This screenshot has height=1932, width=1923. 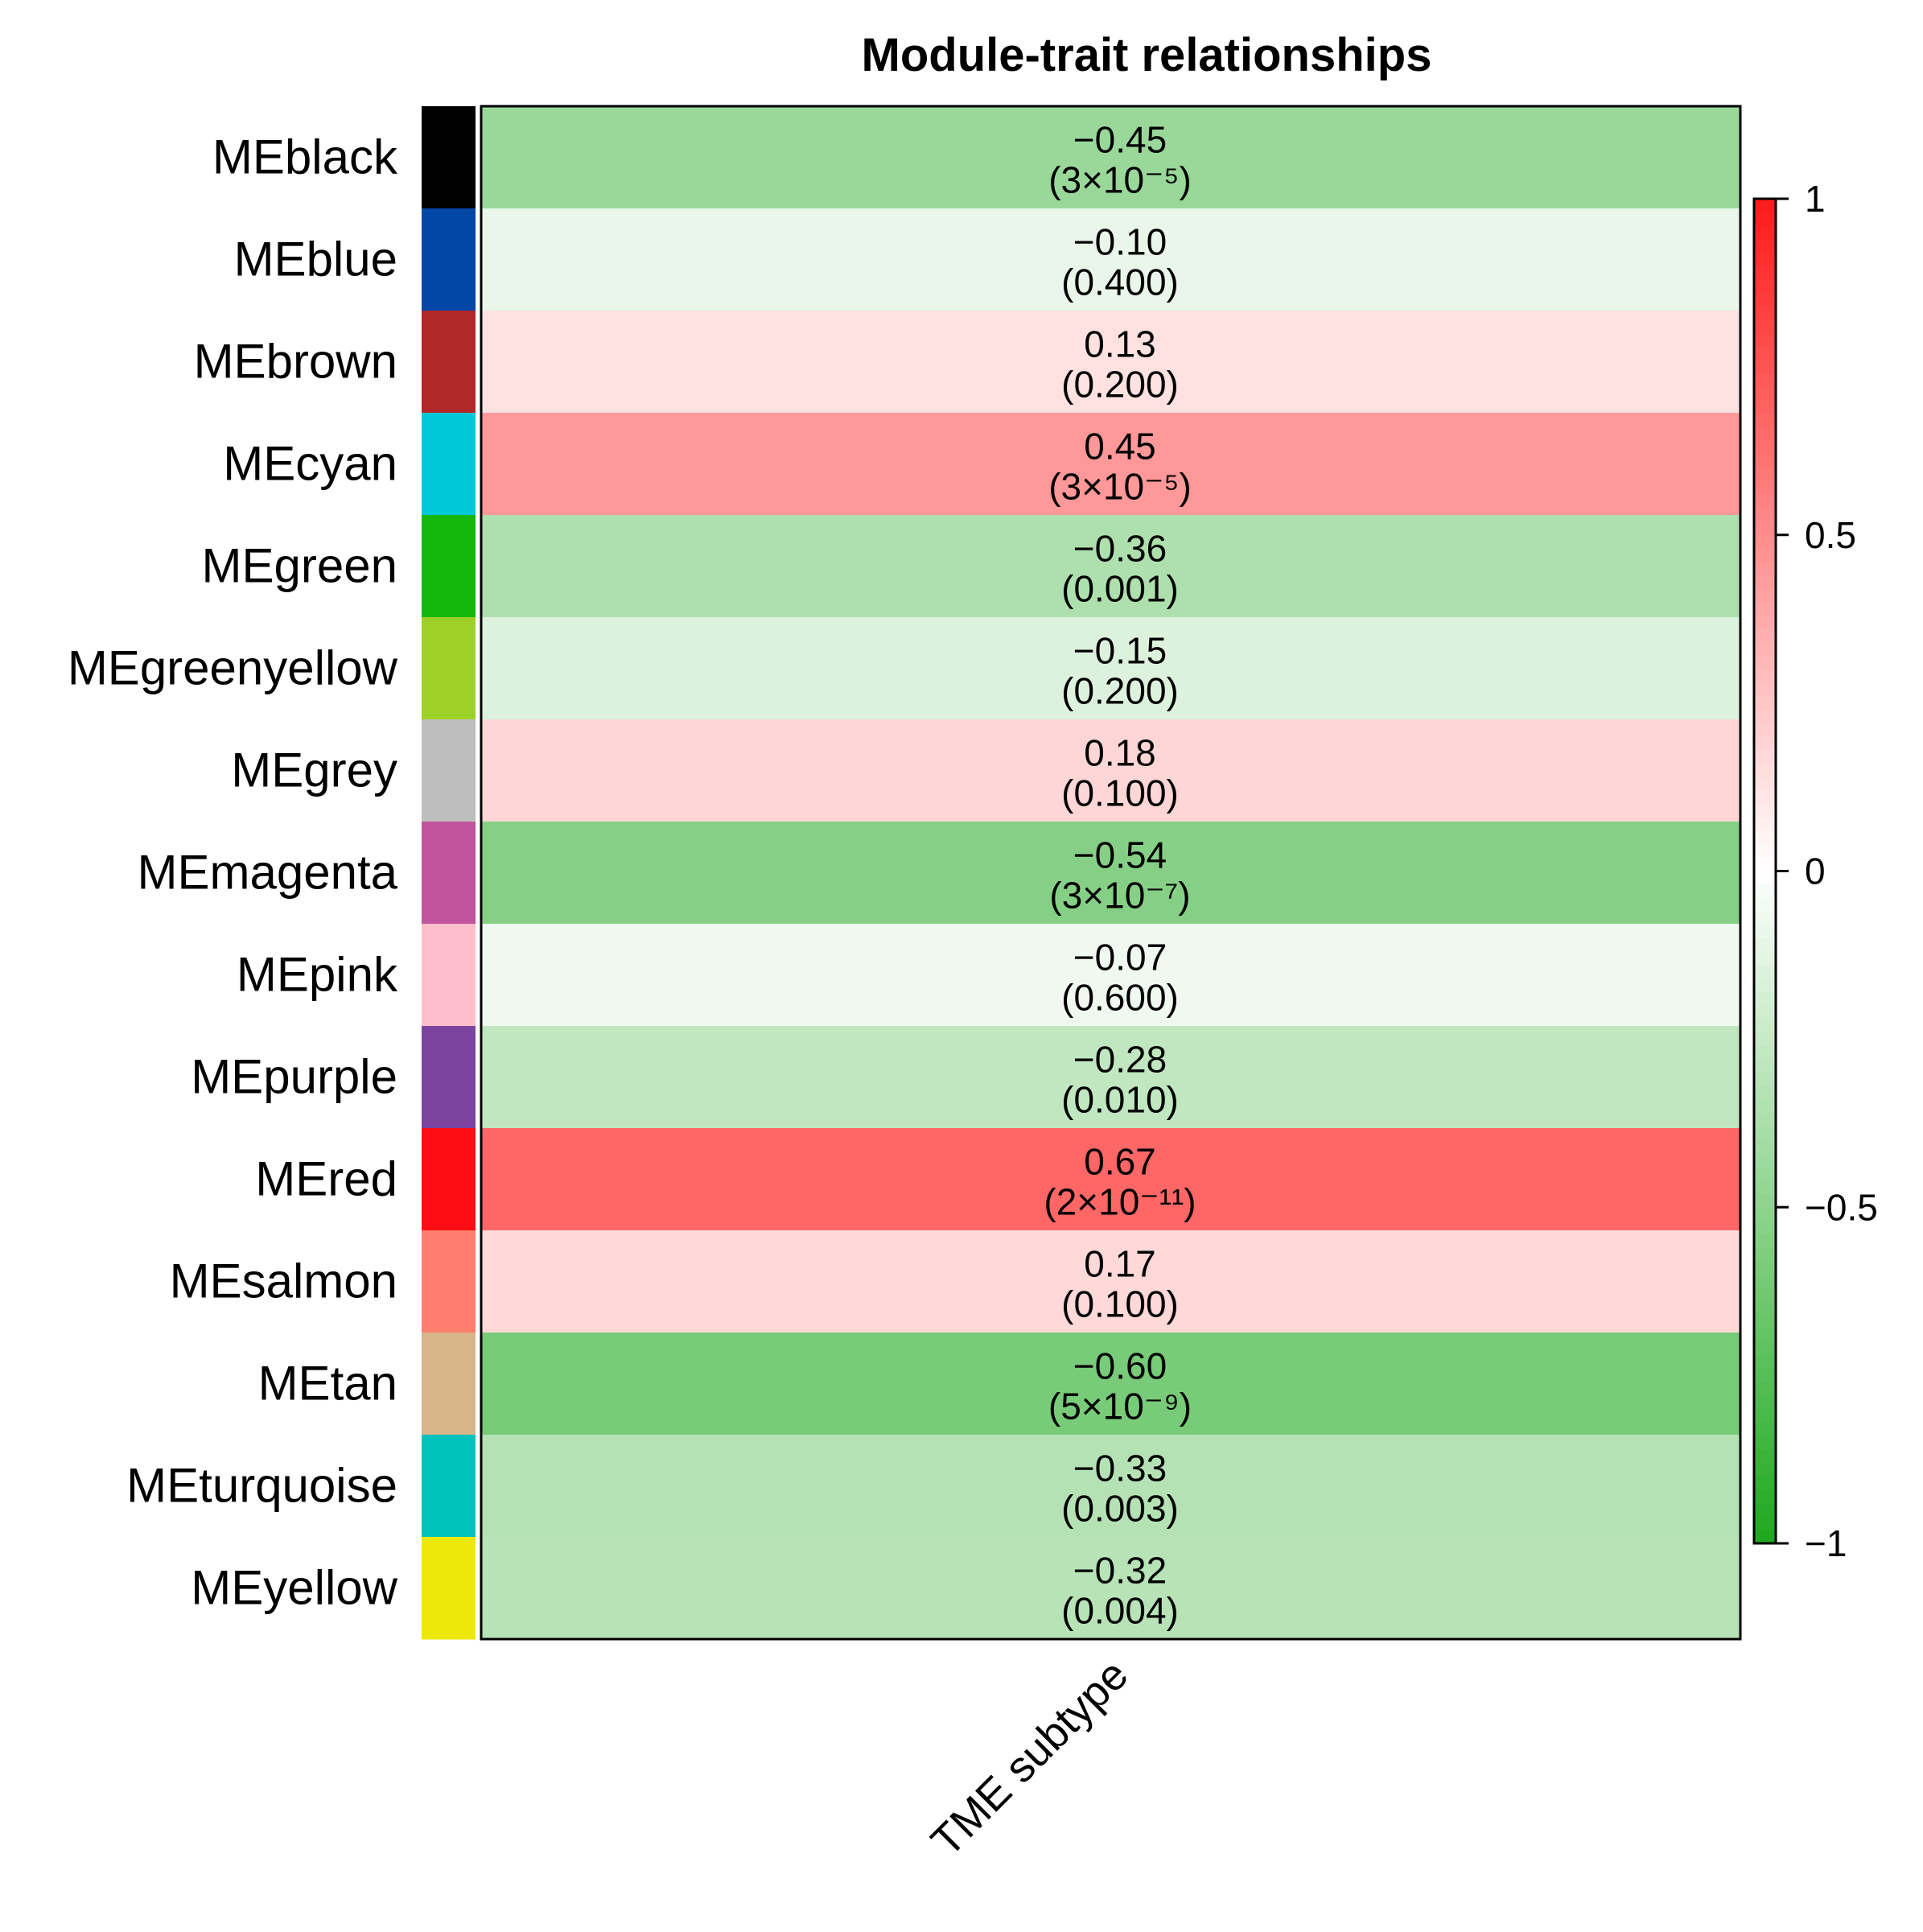 What do you see at coordinates (1841, 1207) in the screenshot?
I see `scale-tick-label: −0.5` at bounding box center [1841, 1207].